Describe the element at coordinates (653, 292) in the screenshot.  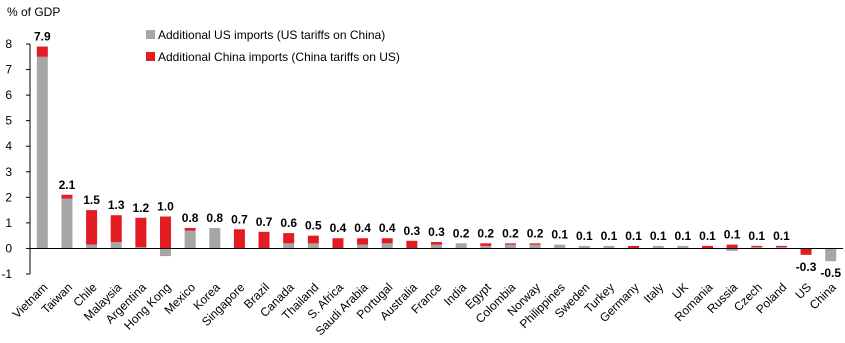
I see `category-label: Italy` at that location.